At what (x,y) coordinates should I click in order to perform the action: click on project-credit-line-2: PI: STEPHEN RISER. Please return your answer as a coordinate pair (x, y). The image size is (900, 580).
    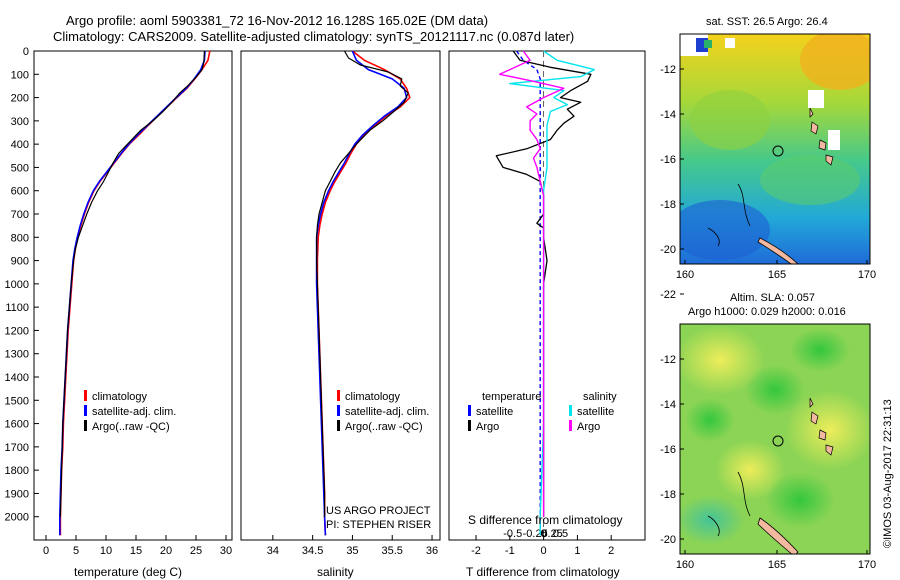
    Looking at the image, I should click on (379, 525).